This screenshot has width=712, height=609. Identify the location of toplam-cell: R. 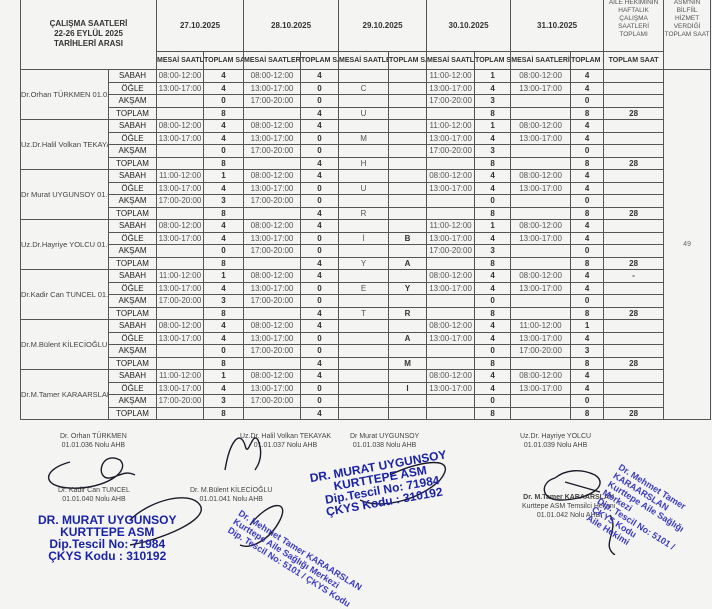
(408, 313).